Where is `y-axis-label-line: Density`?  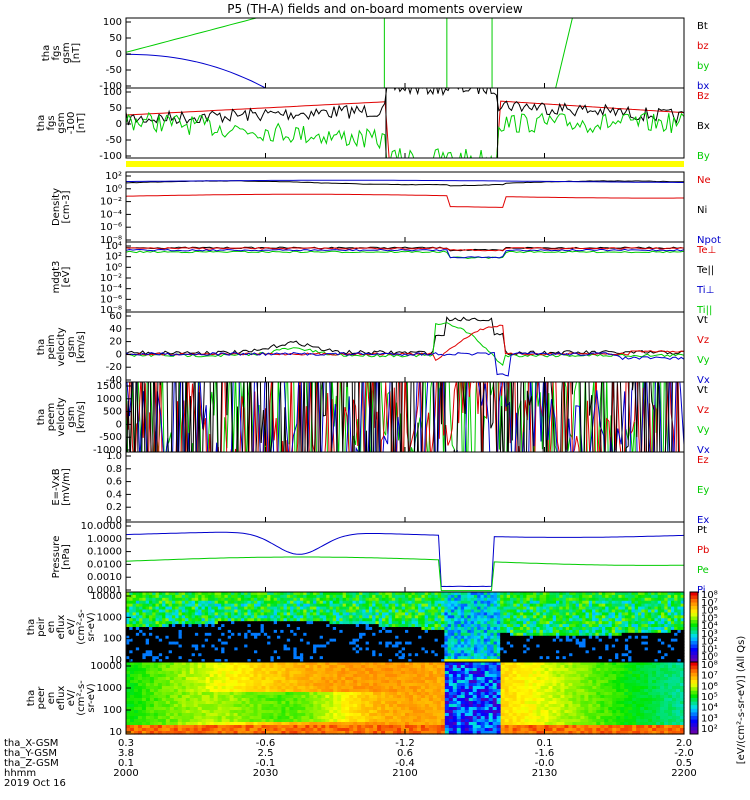
y-axis-label-line: Density is located at coordinates (56, 207).